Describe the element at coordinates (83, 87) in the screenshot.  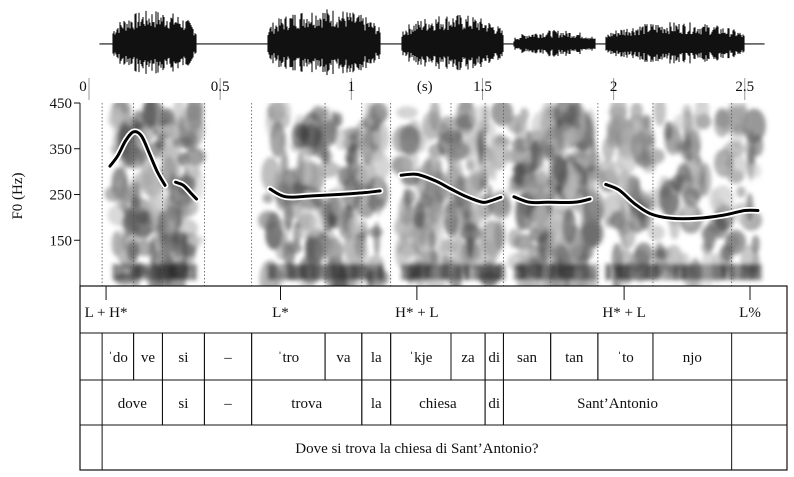
I see `time-tick-label: 0` at that location.